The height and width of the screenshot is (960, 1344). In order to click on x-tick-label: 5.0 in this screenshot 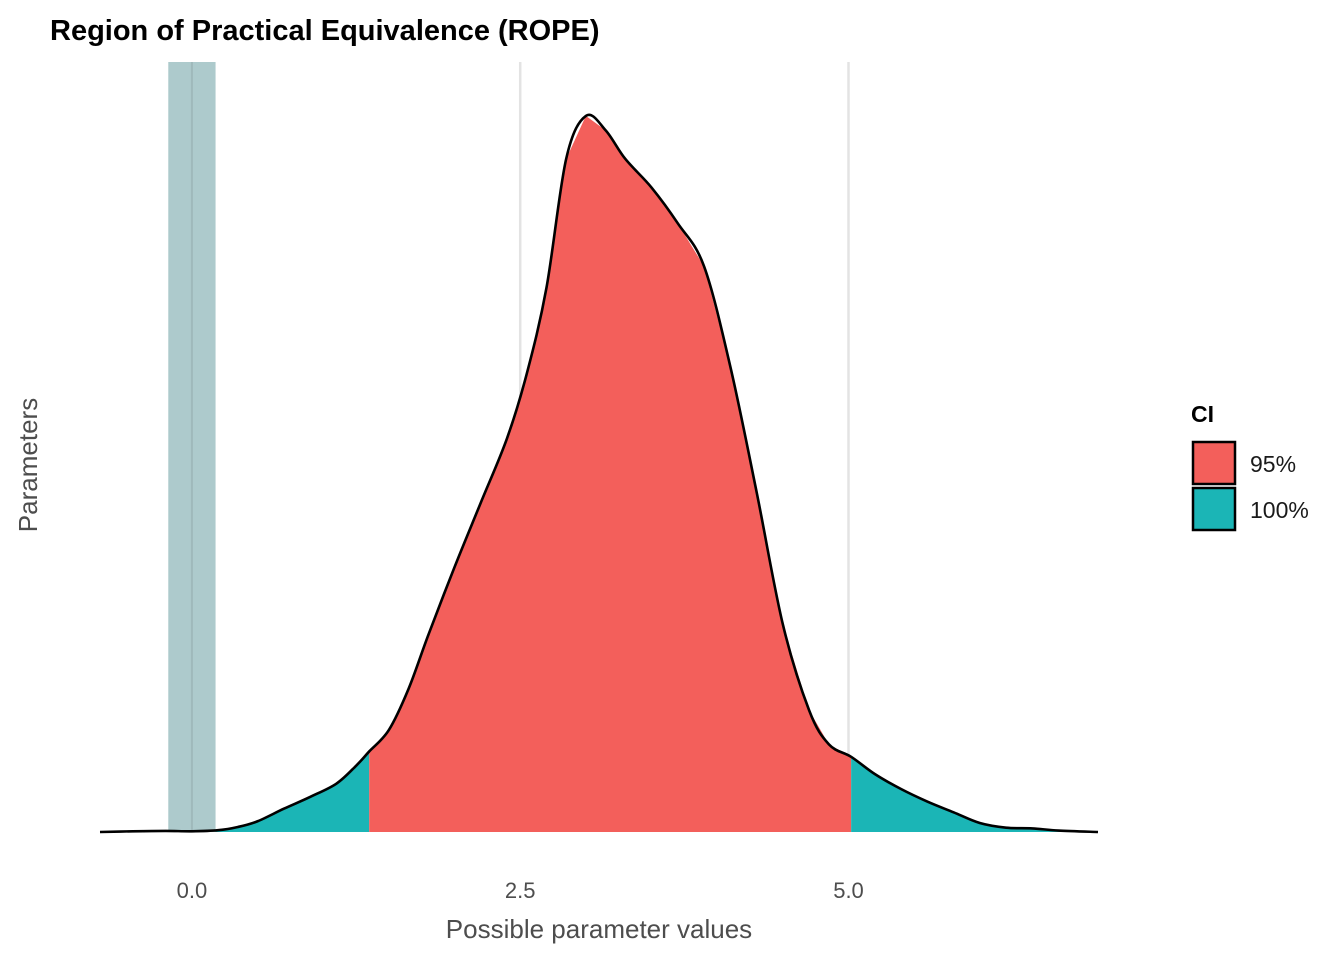, I will do `click(848, 890)`.